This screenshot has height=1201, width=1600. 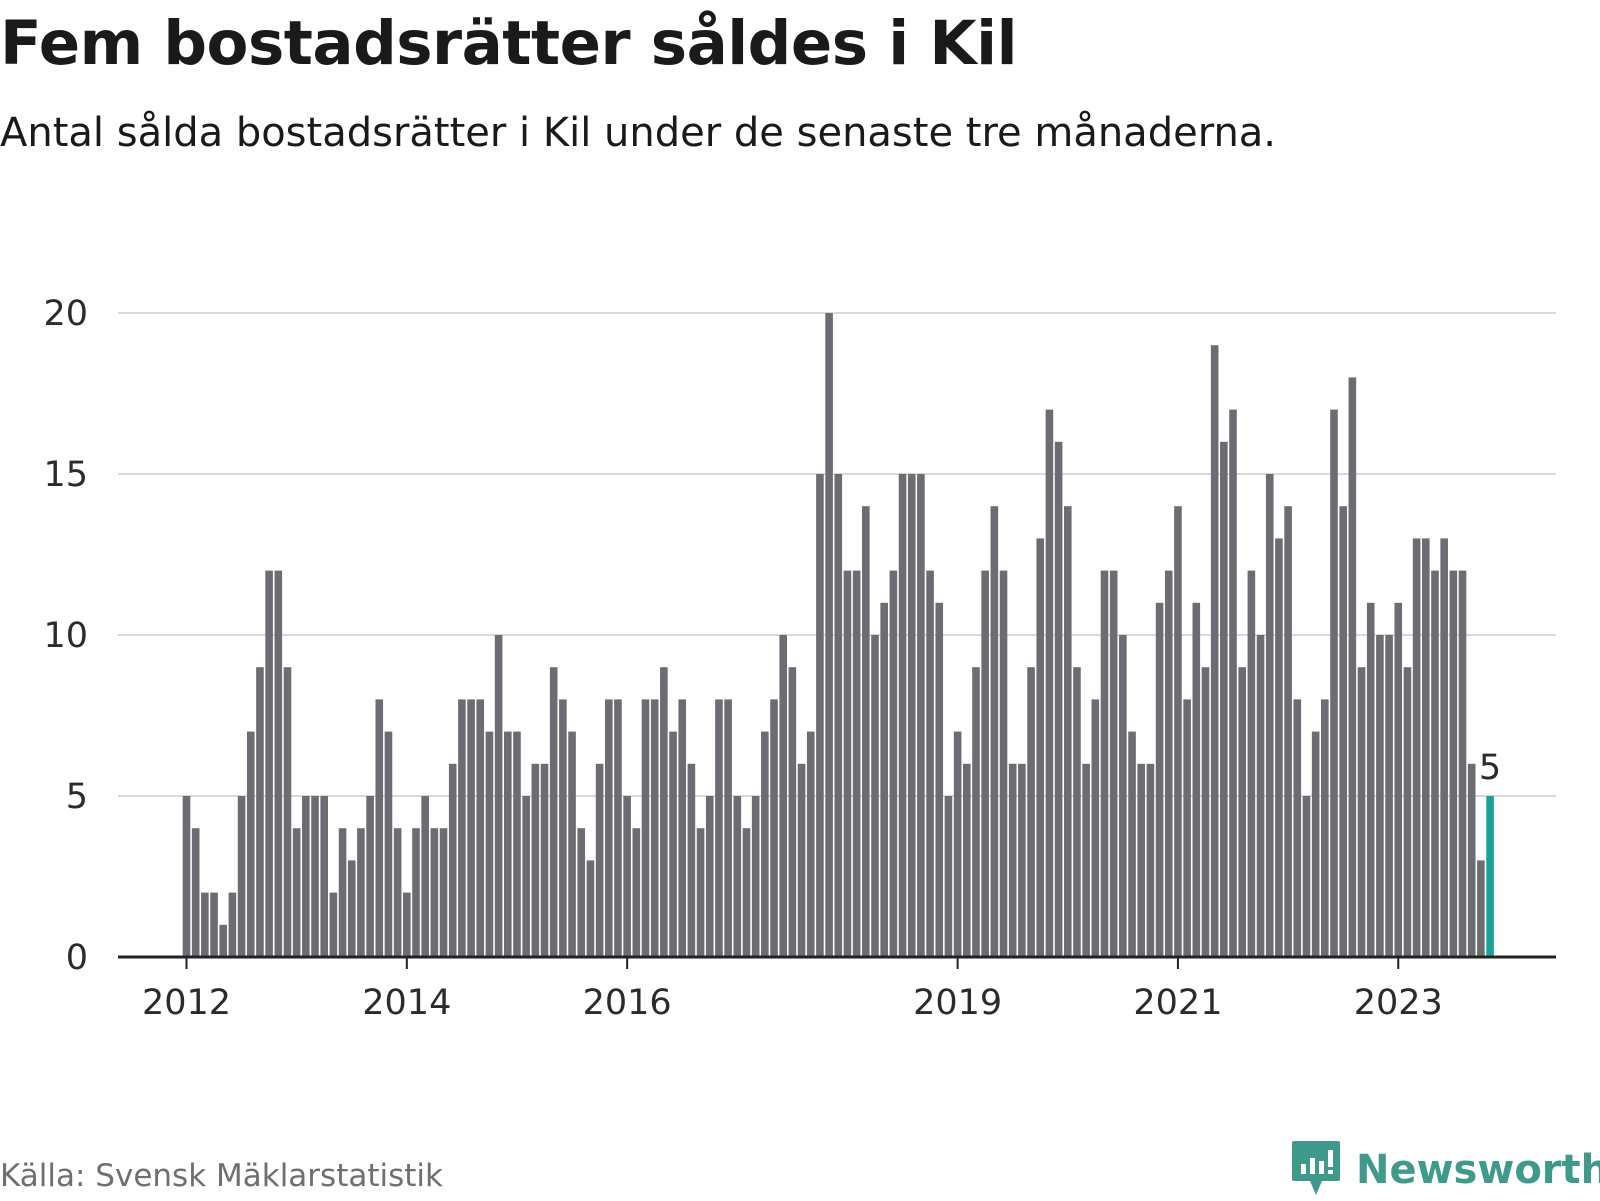 What do you see at coordinates (1316, 1170) in the screenshot?
I see `newsworthy-chart-bubble-icon` at bounding box center [1316, 1170].